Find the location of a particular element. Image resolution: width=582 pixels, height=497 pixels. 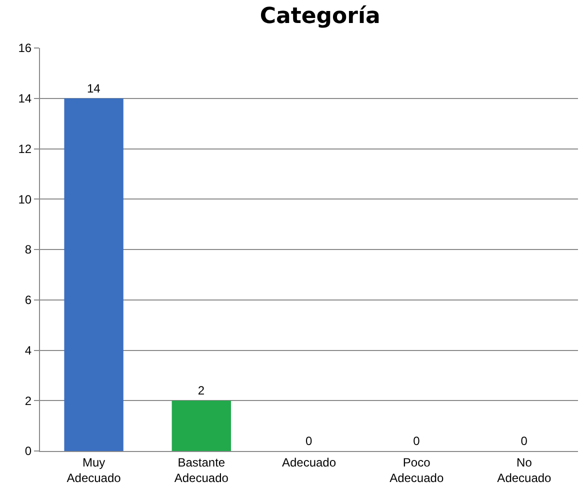

y-tick-label: 8 is located at coordinates (28, 249).